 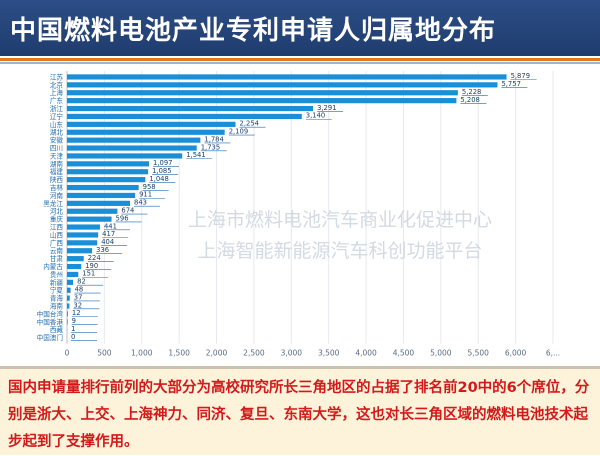 I want to click on x-tick-label: 4,000, so click(x=366, y=353).